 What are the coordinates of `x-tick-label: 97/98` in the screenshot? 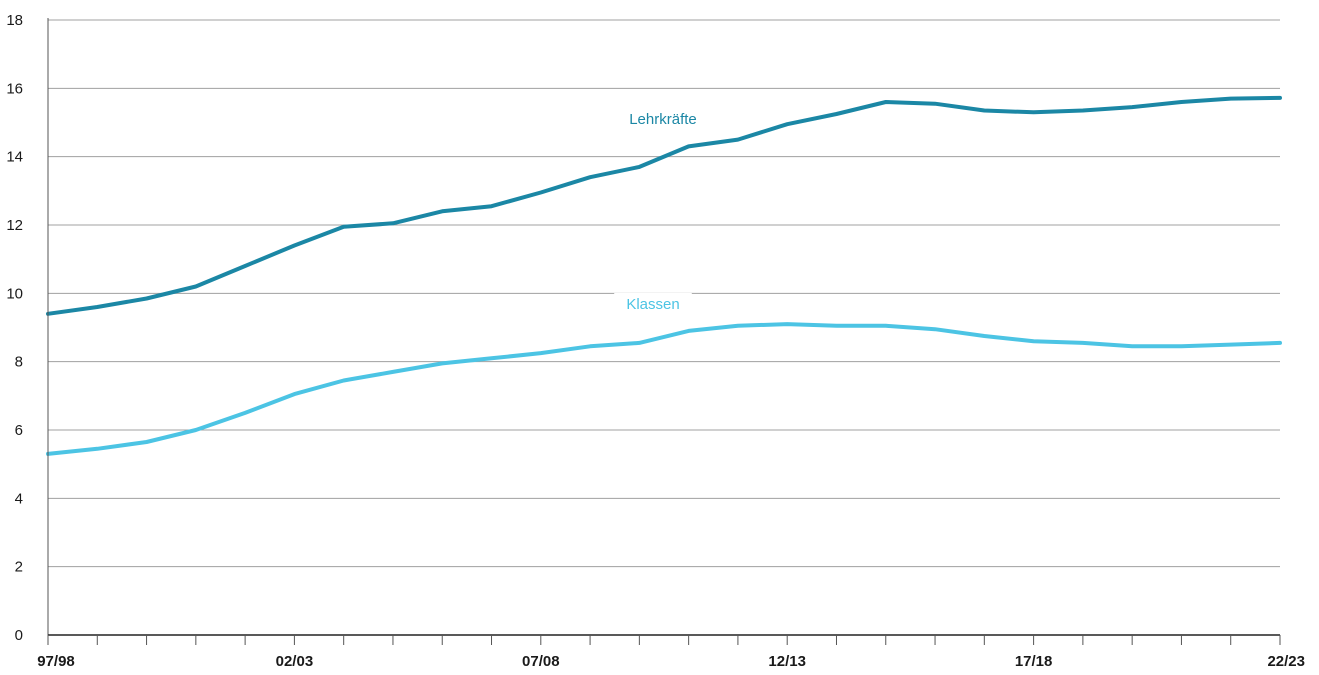 It's located at (56, 661).